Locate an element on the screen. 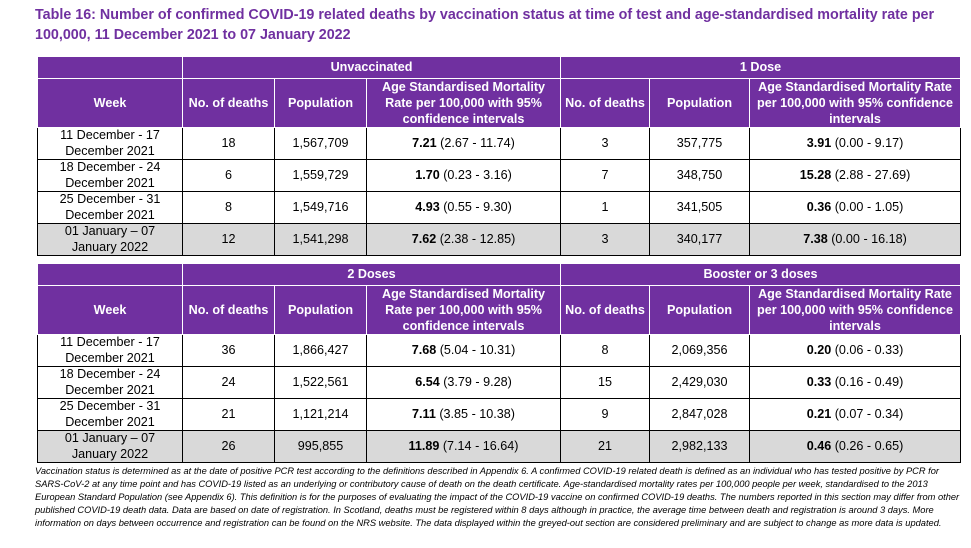 This screenshot has height=548, width=971. population-cell: 1,549,716 is located at coordinates (320, 207).